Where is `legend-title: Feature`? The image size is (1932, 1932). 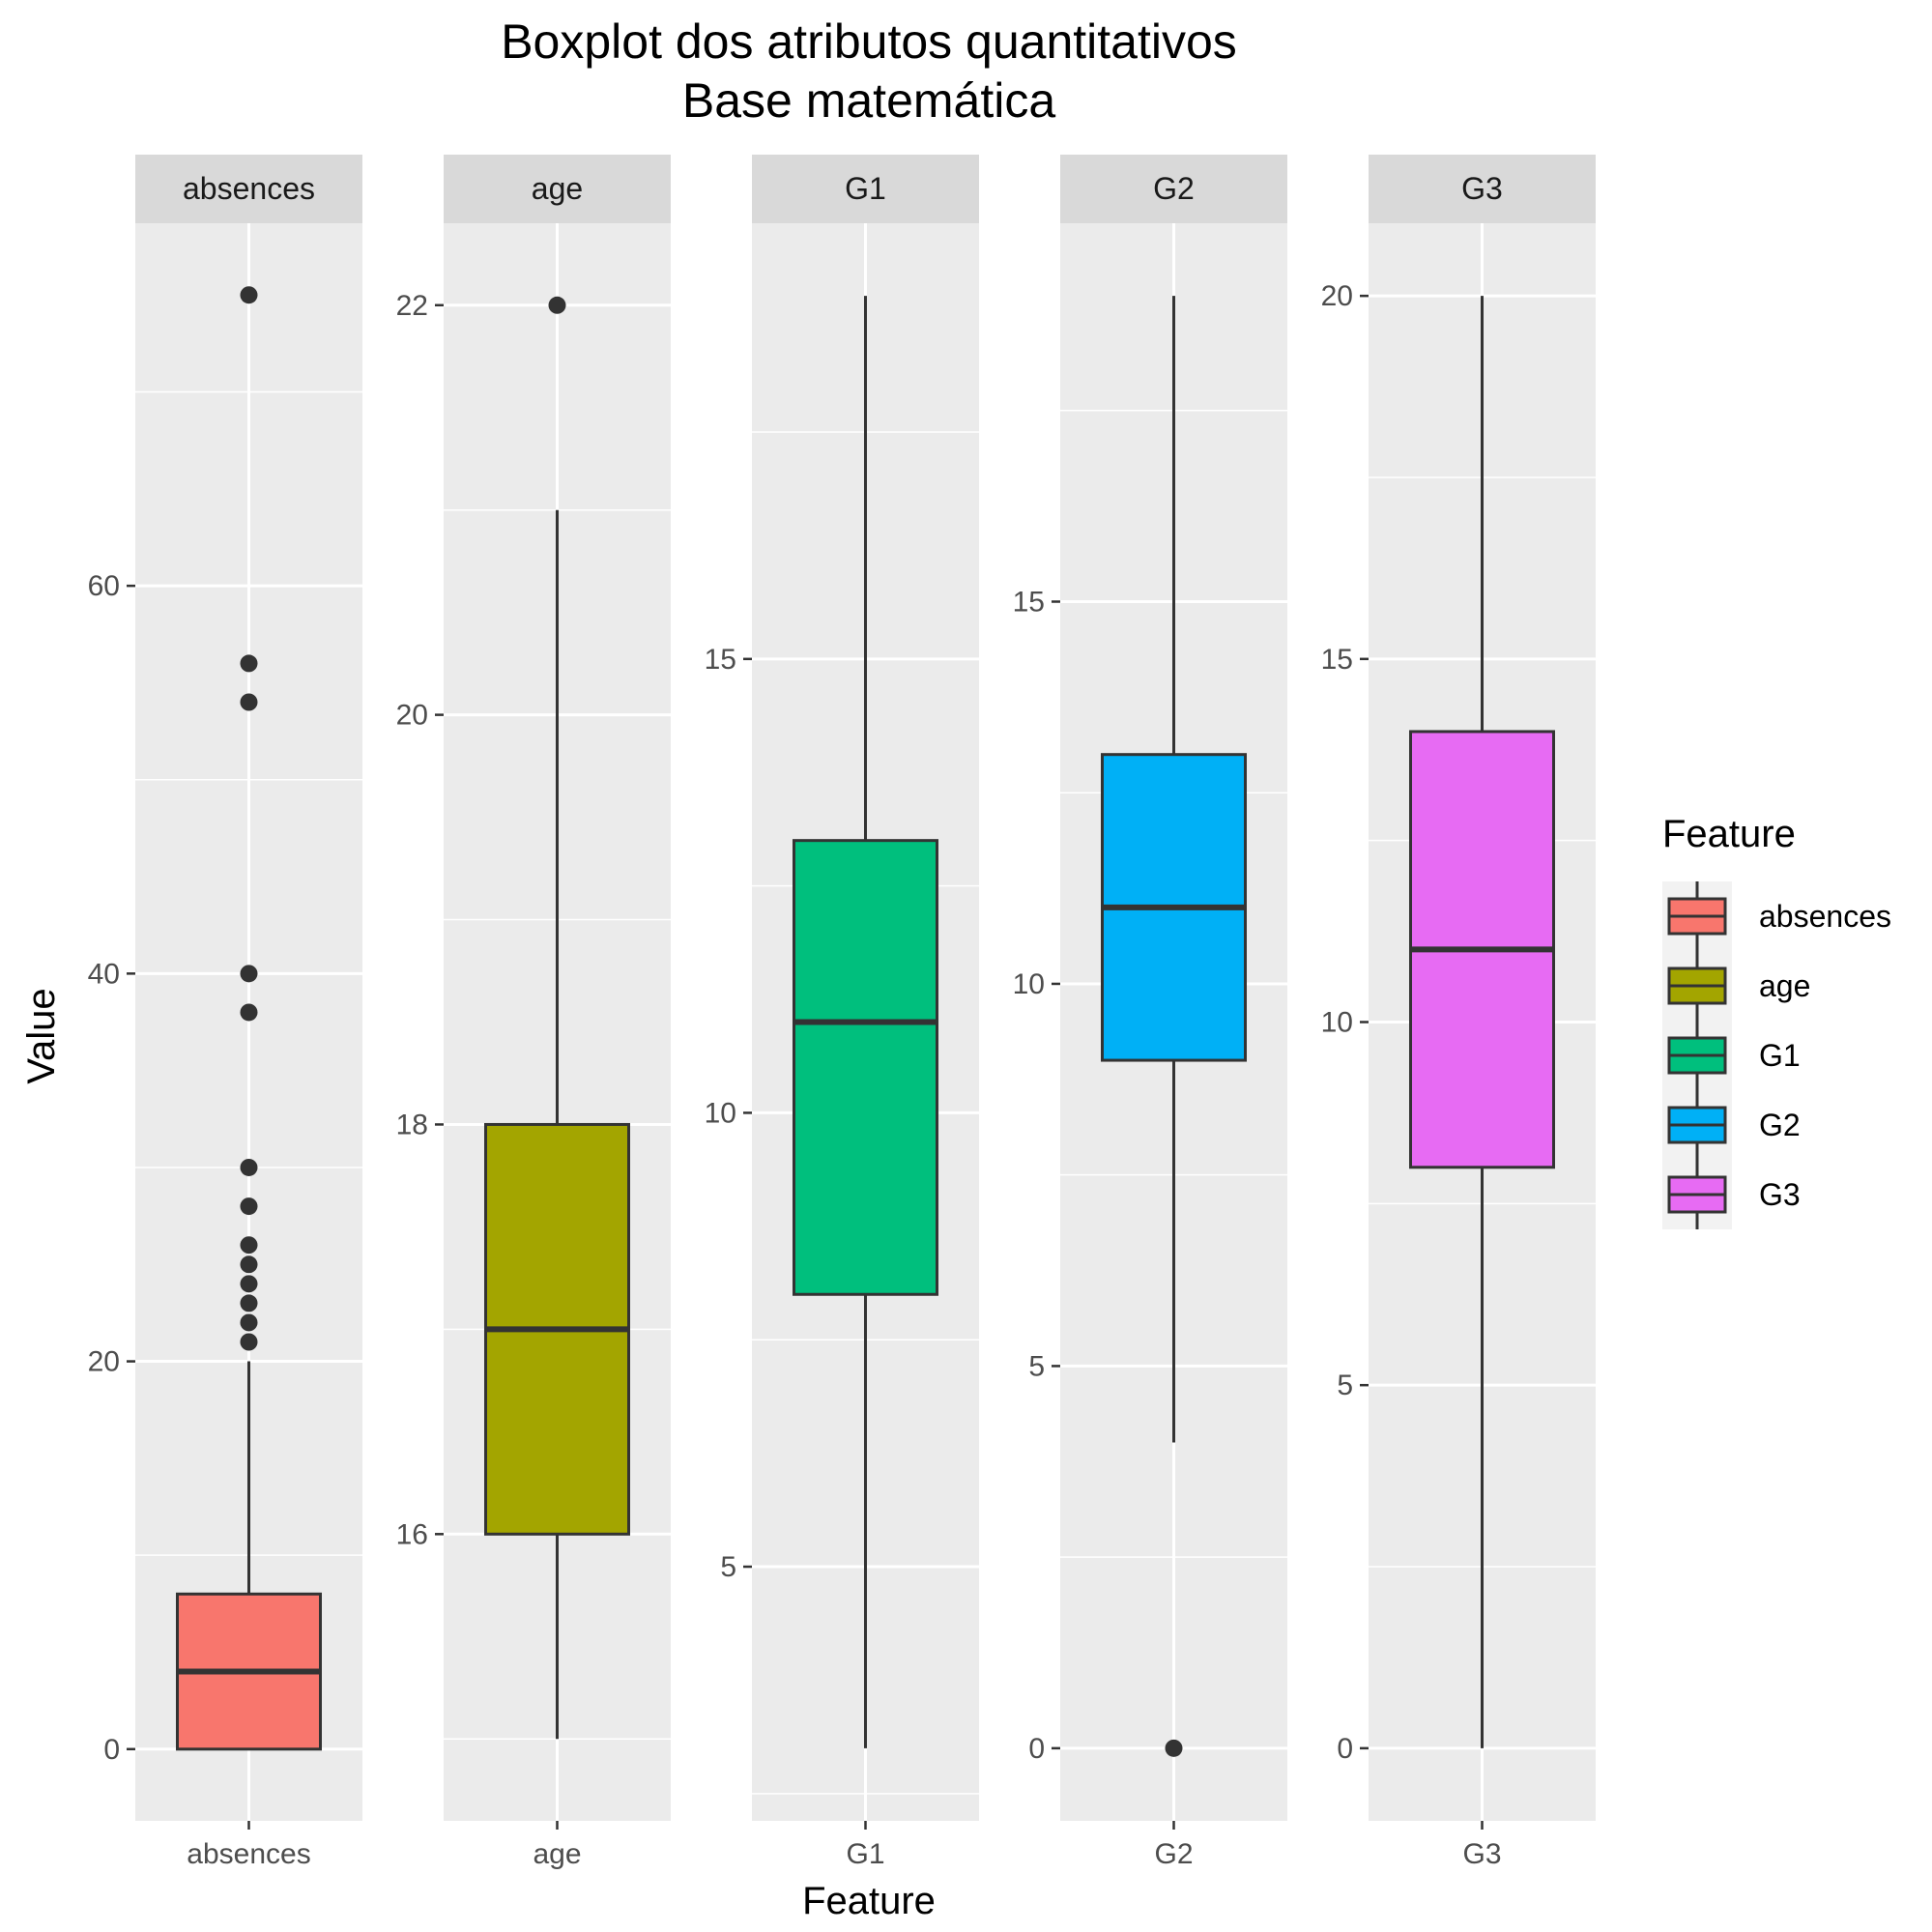 legend-title: Feature is located at coordinates (1729, 834).